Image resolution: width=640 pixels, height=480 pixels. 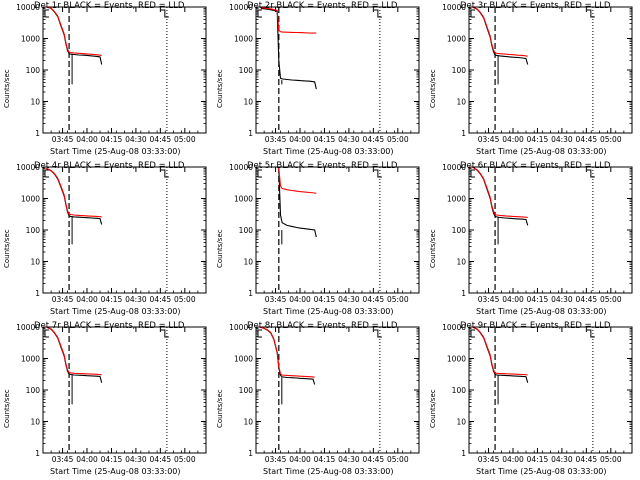 I want to click on panel-title: Det 6r BLACK = Events, RED = LLD, so click(x=535, y=166).